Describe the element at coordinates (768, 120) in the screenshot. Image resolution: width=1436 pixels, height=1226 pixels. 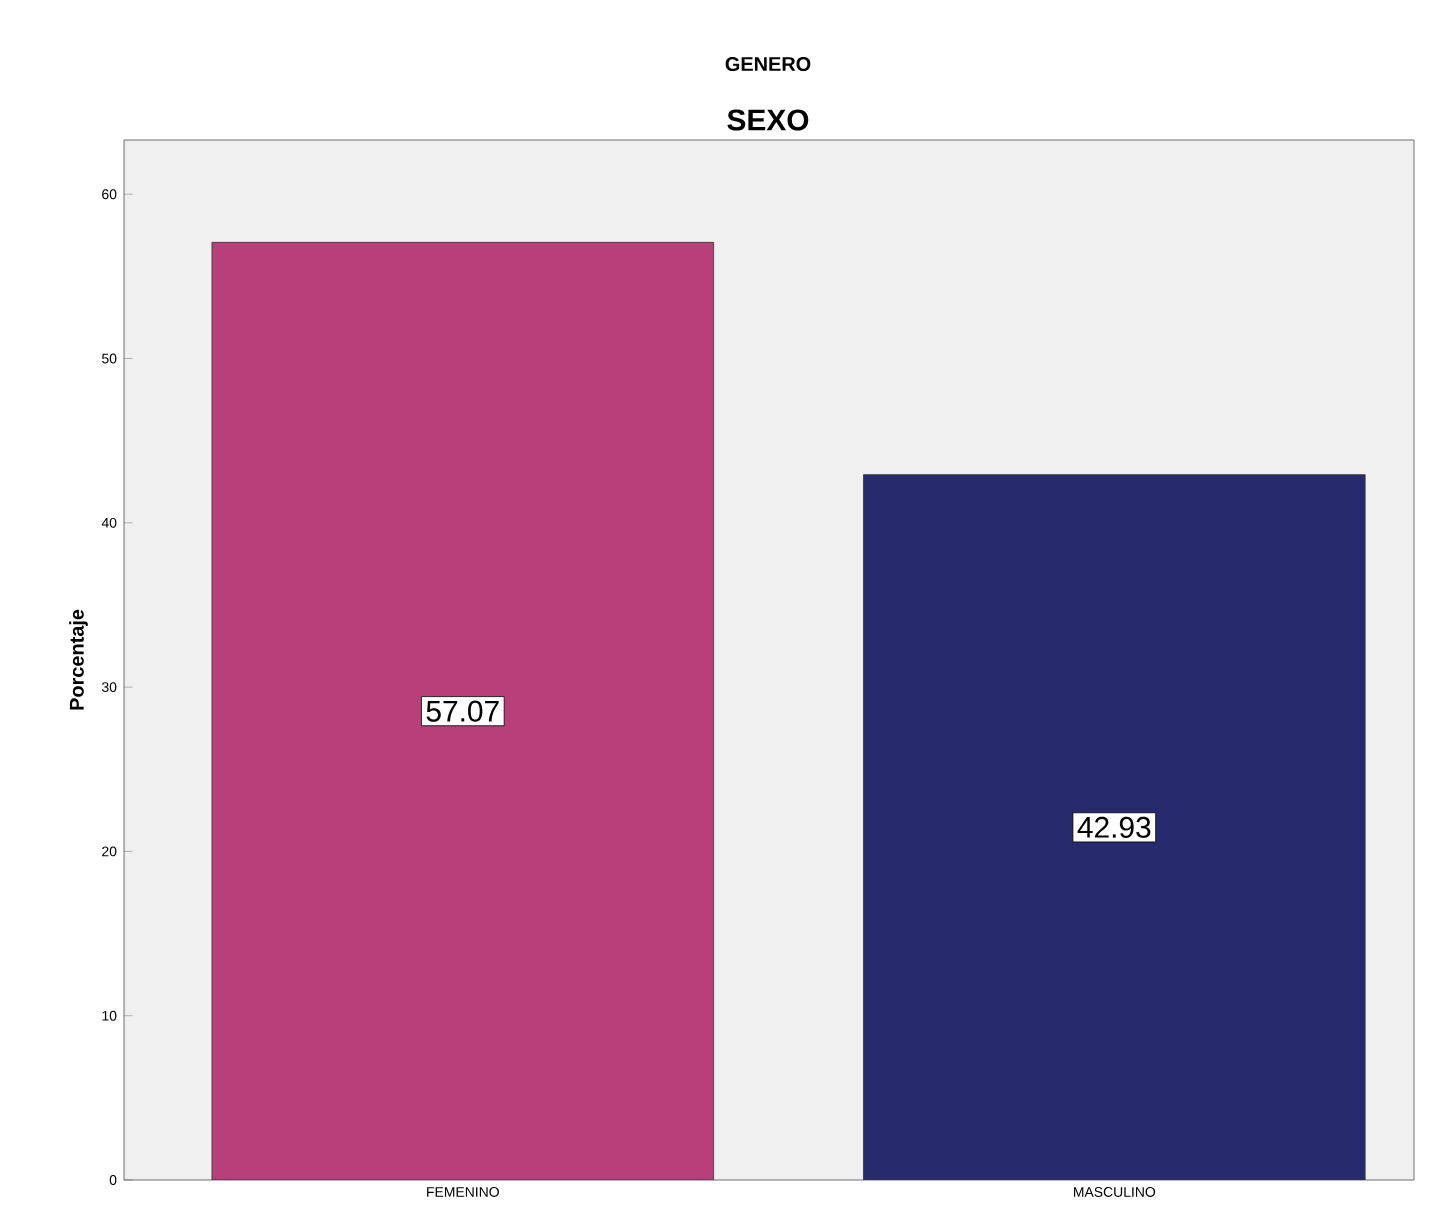
I see `chart-subtitle: SEXO` at that location.